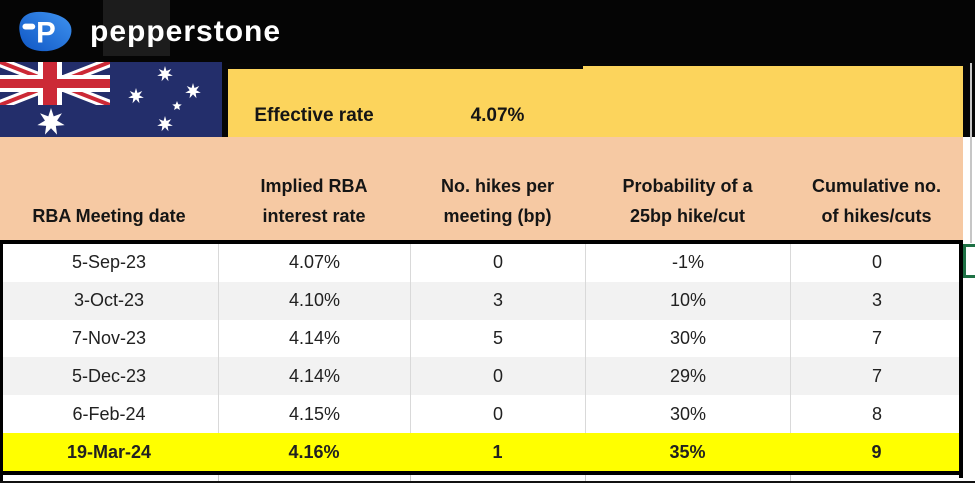 The image size is (975, 483). What do you see at coordinates (497, 115) in the screenshot?
I see `effective-rate-value: 4.07%` at bounding box center [497, 115].